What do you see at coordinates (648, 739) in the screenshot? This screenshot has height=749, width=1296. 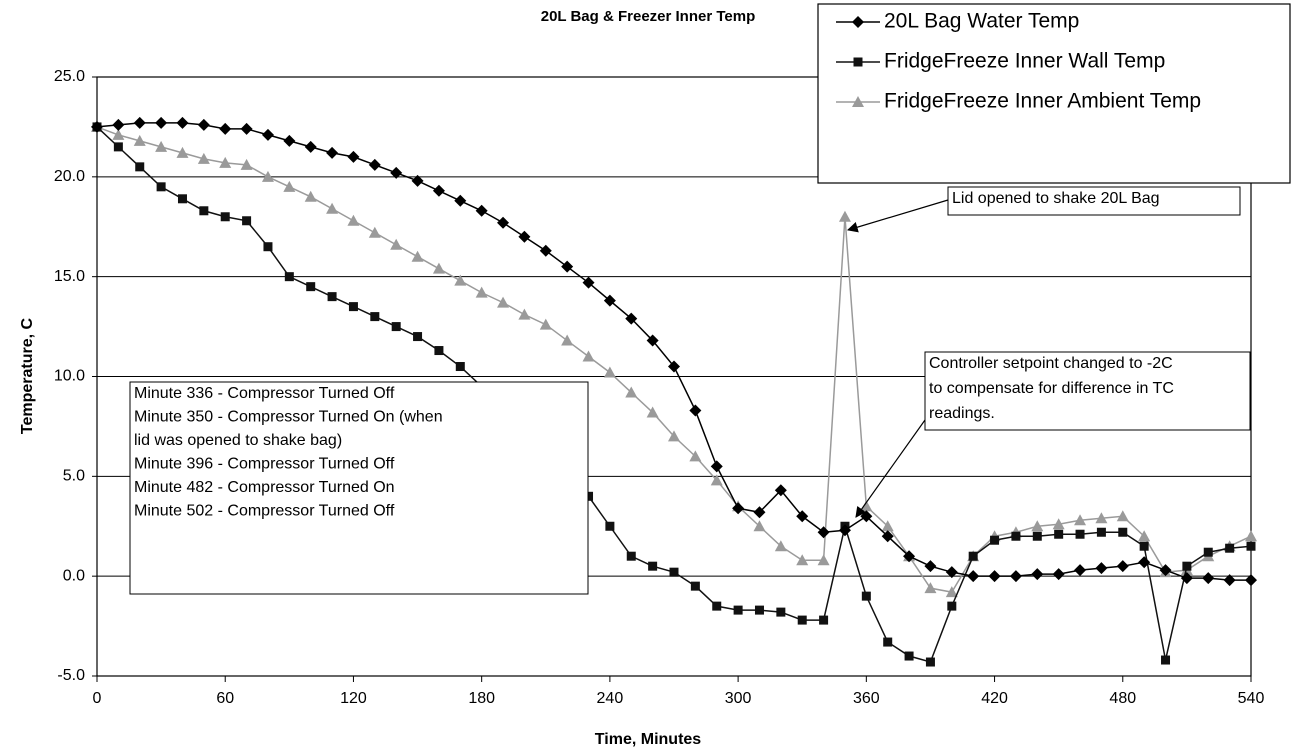 I see `x-axis-label: Time, Minutes` at bounding box center [648, 739].